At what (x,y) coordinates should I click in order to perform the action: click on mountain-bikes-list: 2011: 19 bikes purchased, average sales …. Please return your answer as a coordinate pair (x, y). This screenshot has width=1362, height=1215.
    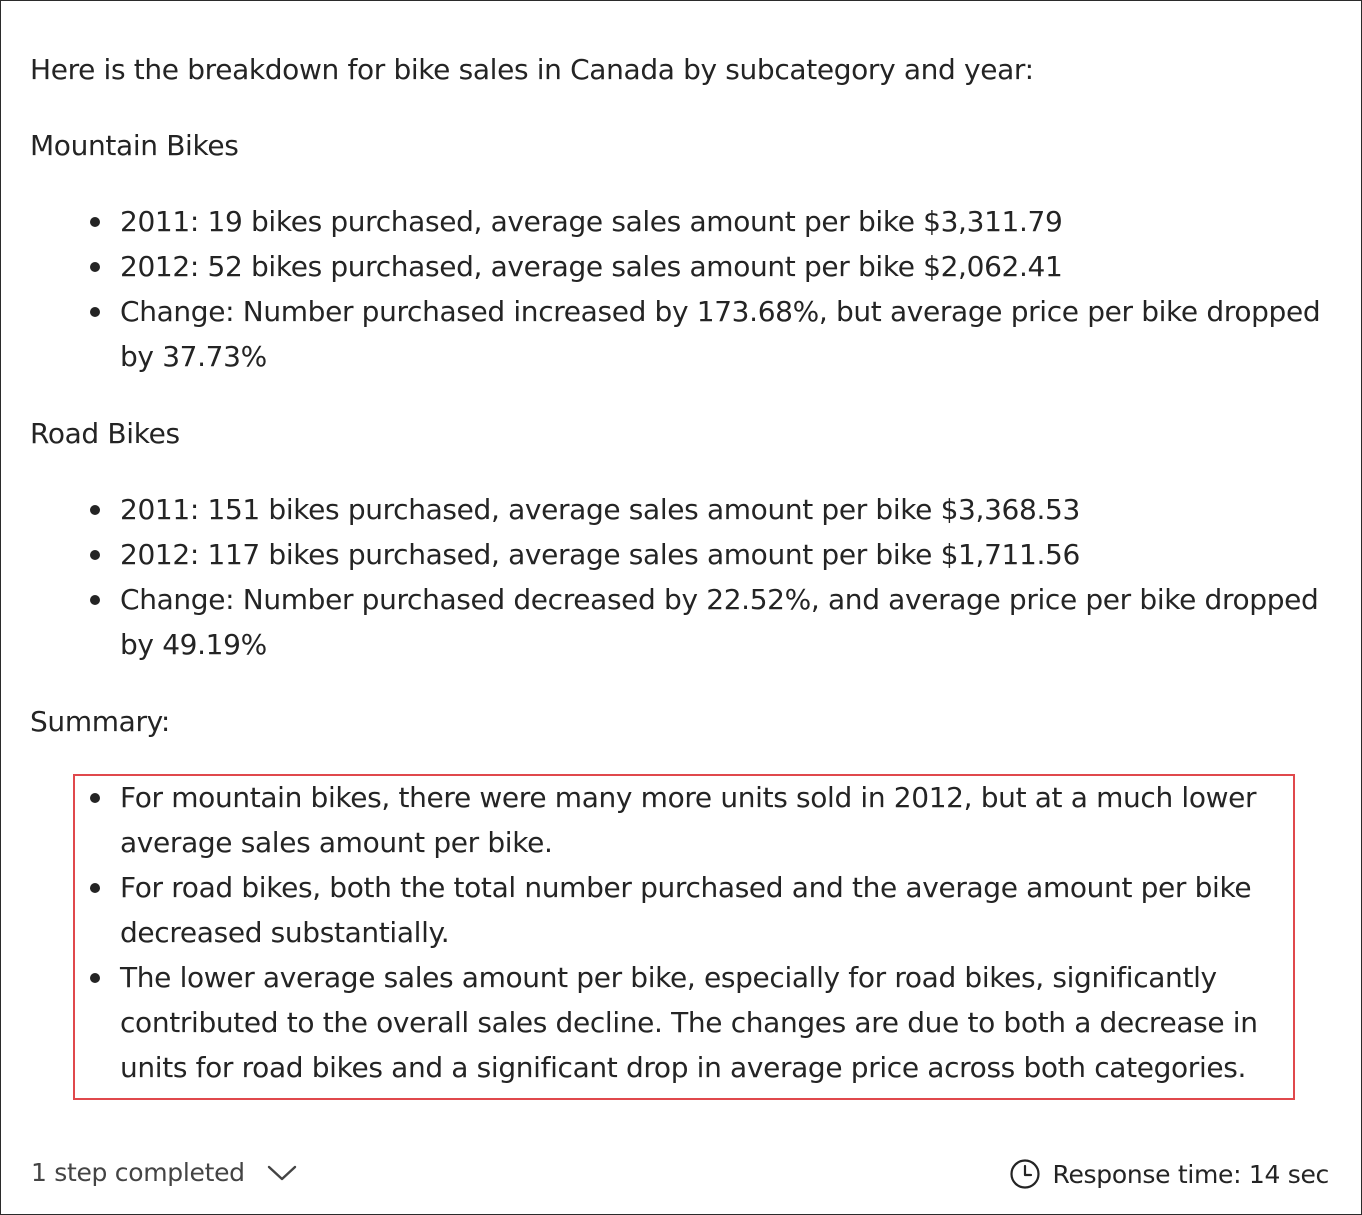
    Looking at the image, I should click on (680, 289).